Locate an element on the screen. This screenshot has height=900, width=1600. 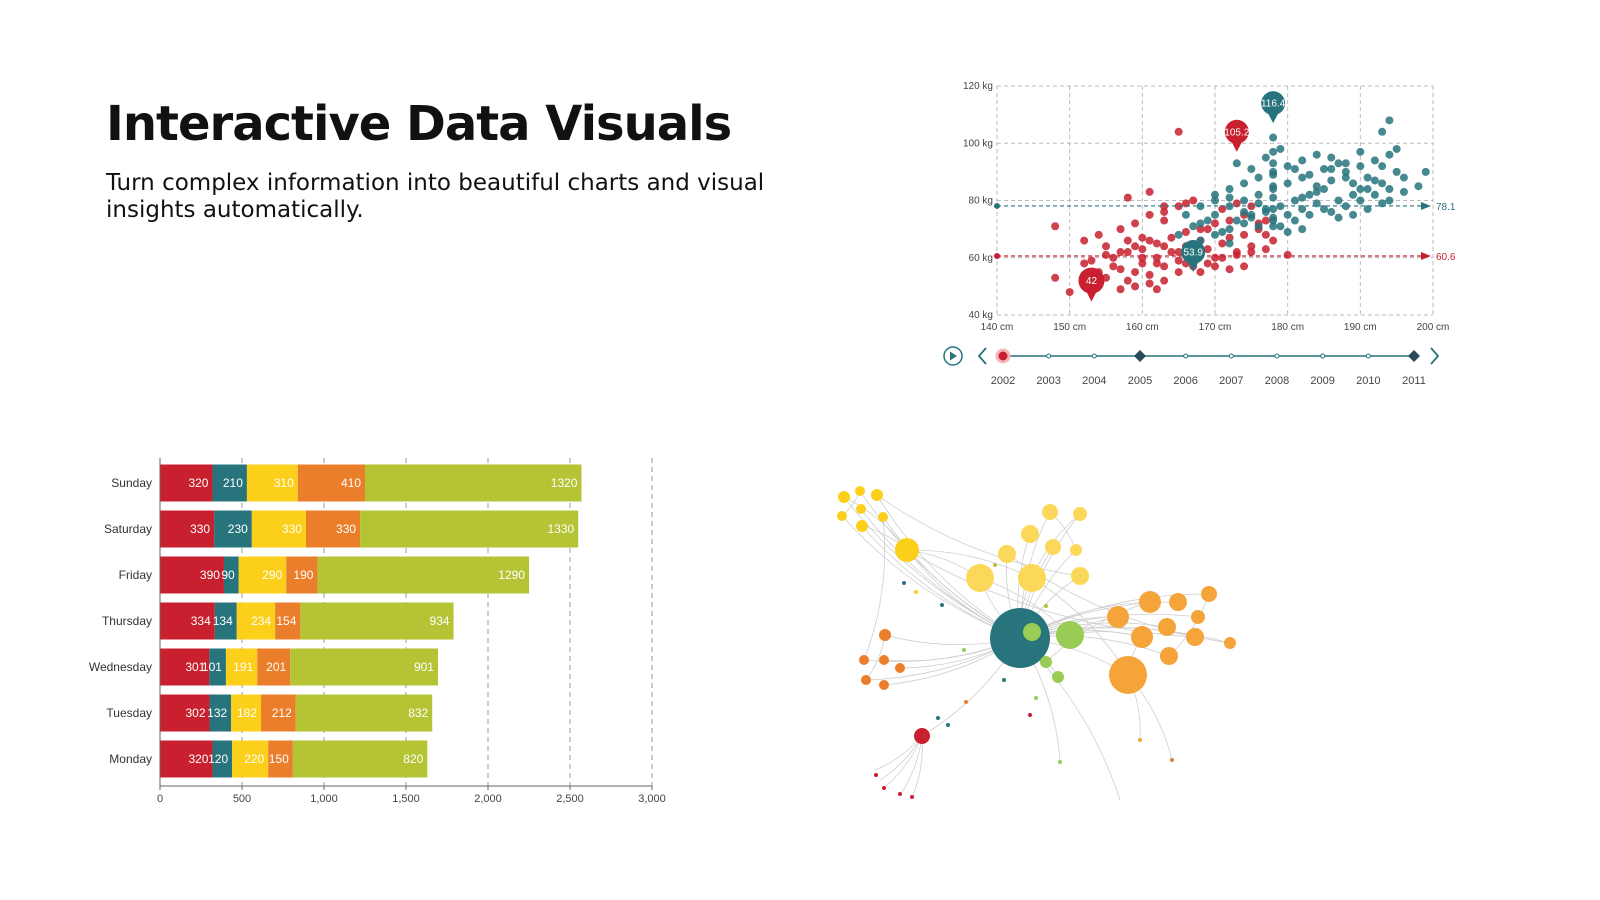
bar-value-label: 230 is located at coordinates (238, 529).